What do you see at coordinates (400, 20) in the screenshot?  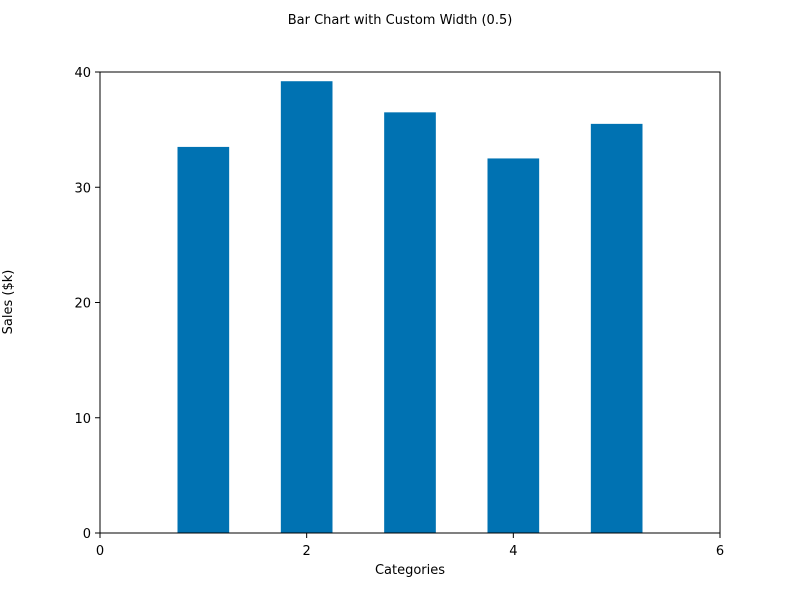 I see `chart-title: Bar Chart with Custom Width (0.5)` at bounding box center [400, 20].